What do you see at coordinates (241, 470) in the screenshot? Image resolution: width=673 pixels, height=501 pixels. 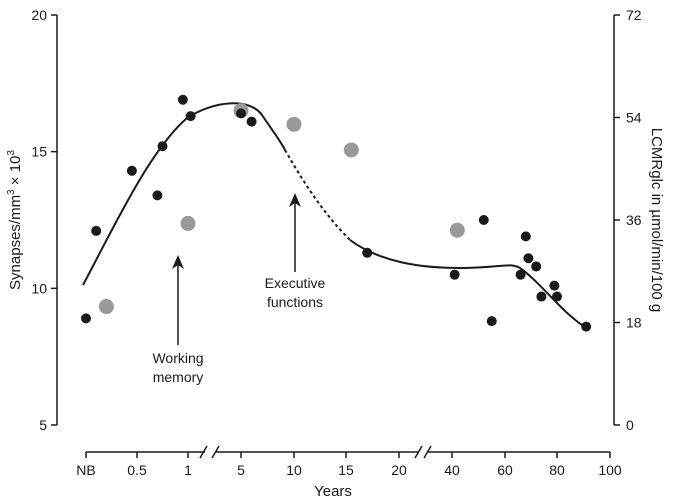 I see `x-tick-label: 5` at bounding box center [241, 470].